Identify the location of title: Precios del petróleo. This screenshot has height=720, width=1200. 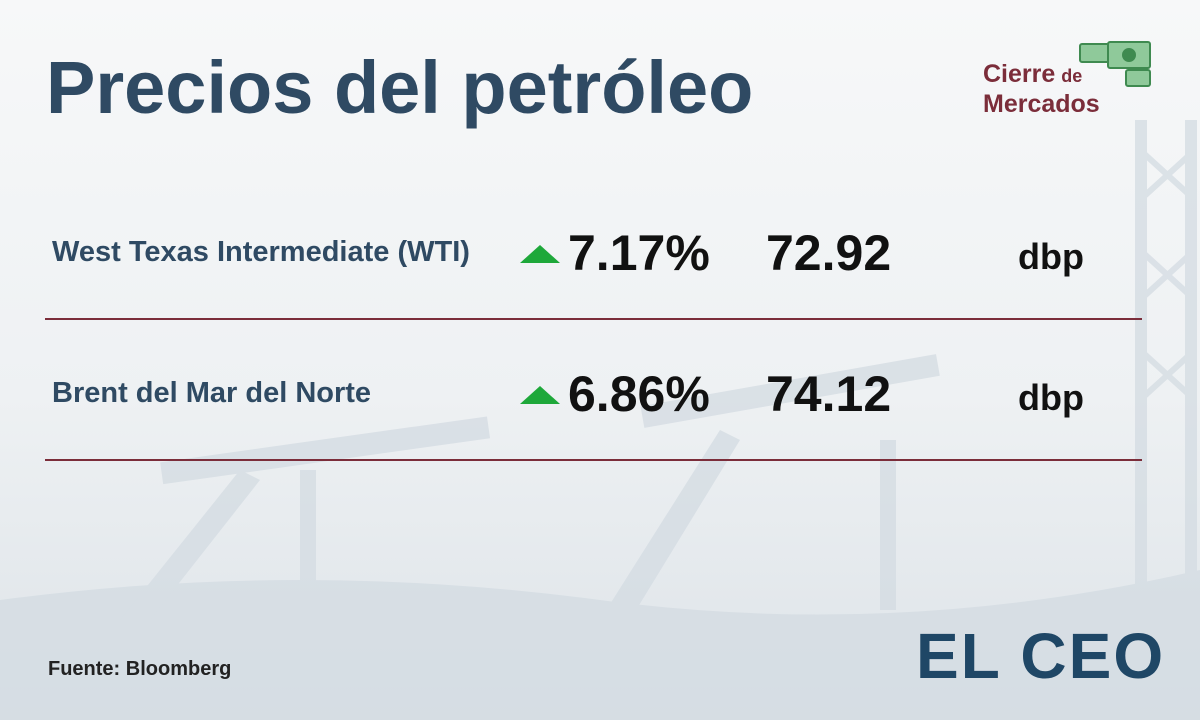
(399, 87).